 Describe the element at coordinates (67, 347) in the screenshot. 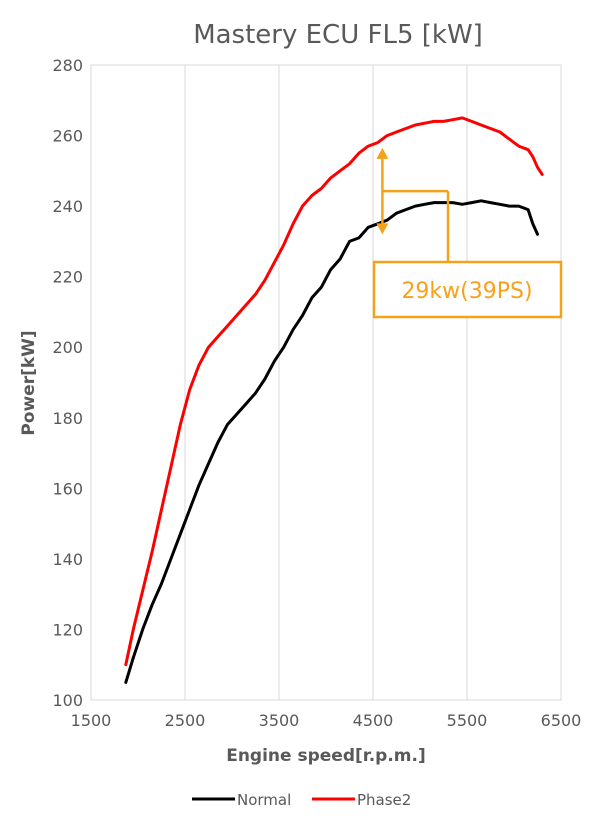

I see `y-tick-label: 200` at that location.